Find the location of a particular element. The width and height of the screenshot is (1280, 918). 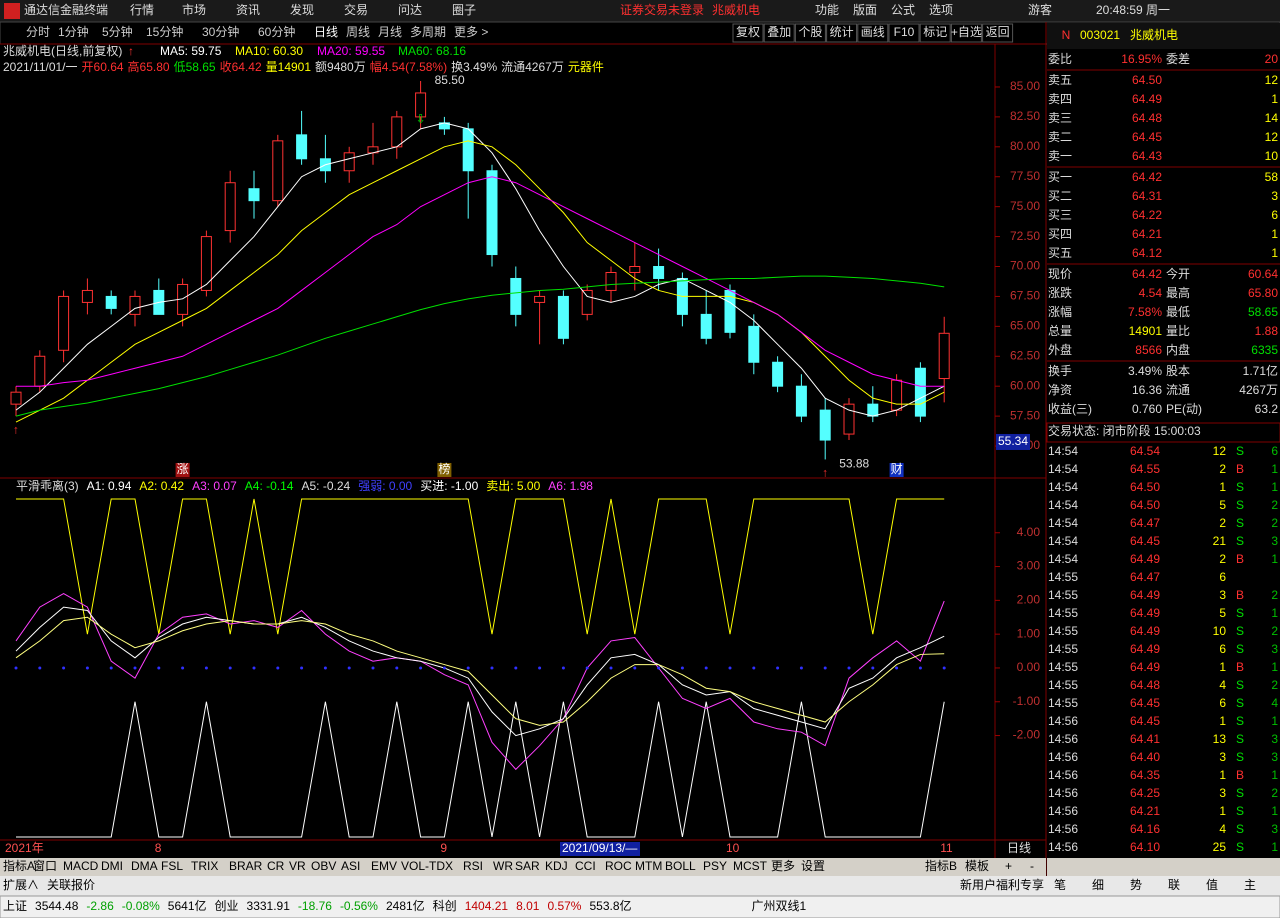

indicator-tab: FSL is located at coordinates (172, 866).